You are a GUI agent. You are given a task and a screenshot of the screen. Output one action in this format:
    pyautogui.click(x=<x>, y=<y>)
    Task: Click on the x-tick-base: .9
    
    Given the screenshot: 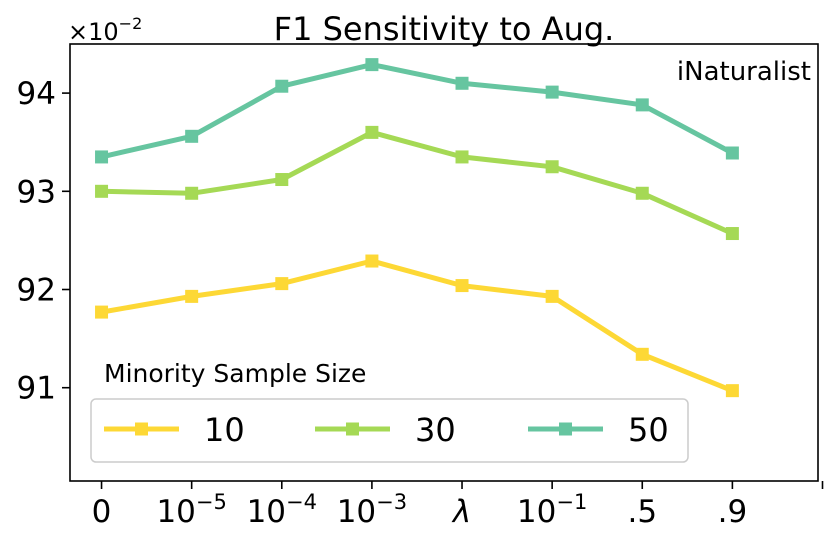 What is the action you would take?
    pyautogui.click(x=733, y=512)
    